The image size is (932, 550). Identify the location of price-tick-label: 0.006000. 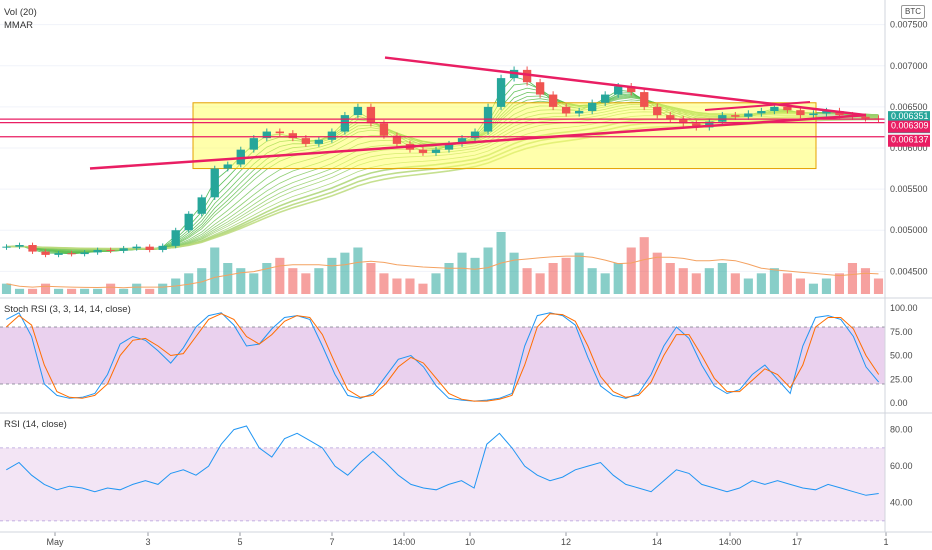
(909, 148).